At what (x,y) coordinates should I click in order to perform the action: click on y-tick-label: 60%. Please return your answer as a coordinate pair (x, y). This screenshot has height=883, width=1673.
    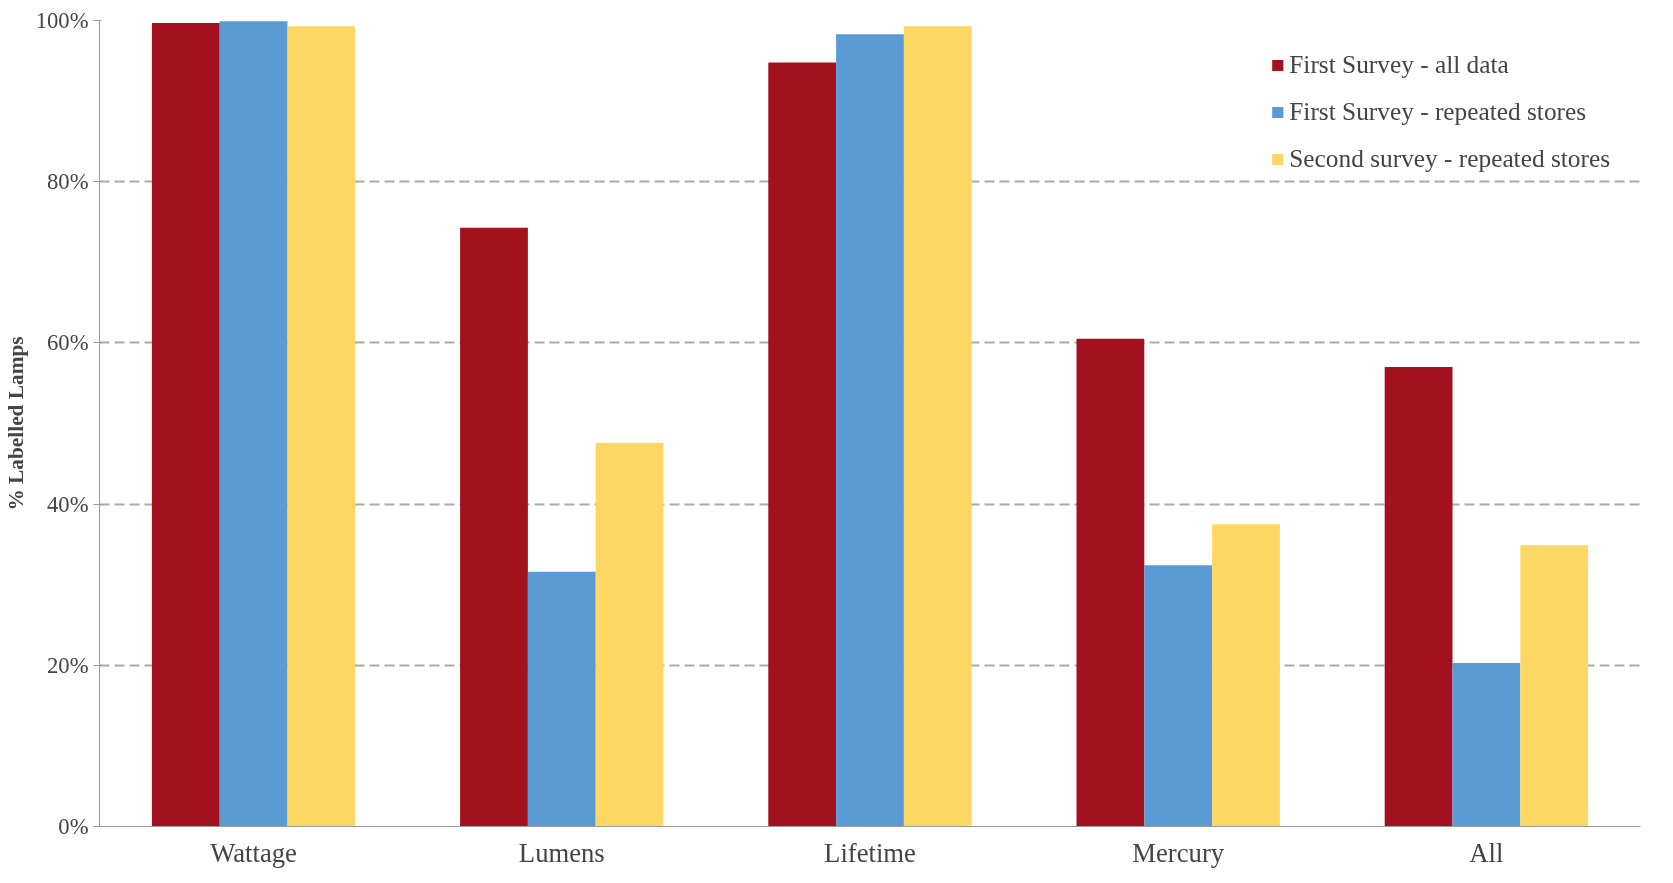
    Looking at the image, I should click on (67, 343).